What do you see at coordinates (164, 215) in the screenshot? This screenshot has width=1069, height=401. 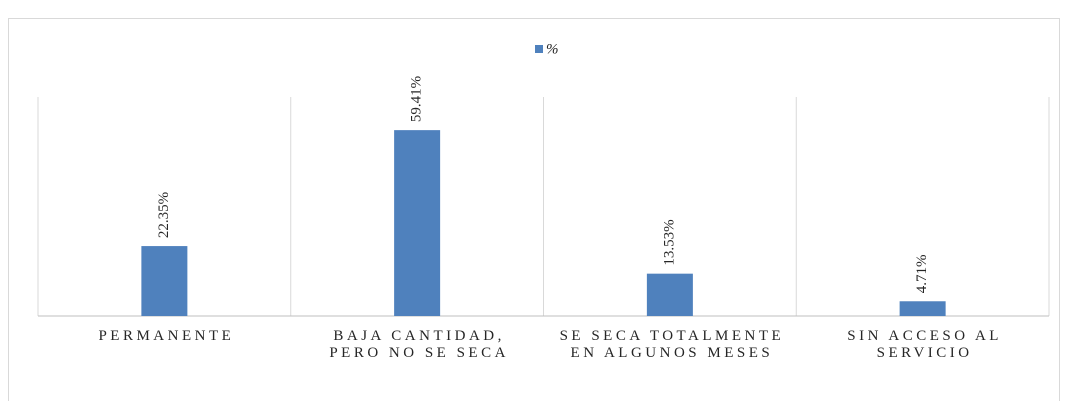 I see `data-label: 22.35%` at bounding box center [164, 215].